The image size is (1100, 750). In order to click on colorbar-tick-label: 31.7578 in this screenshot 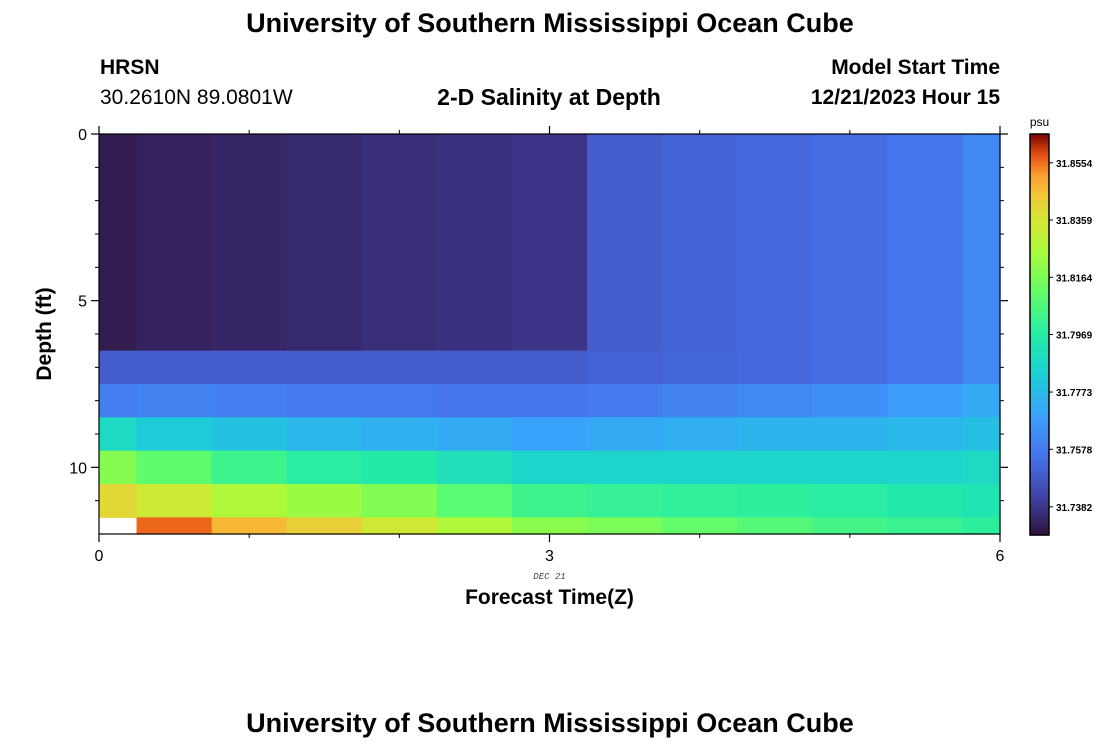, I will do `click(1074, 450)`.